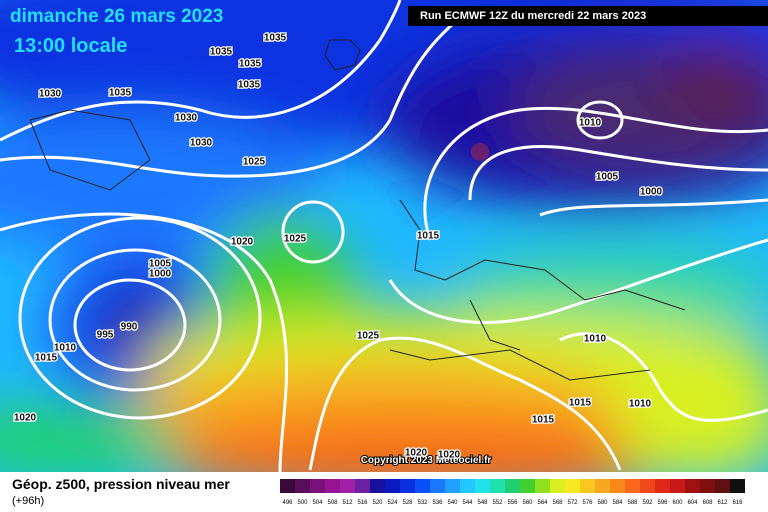 This screenshot has width=768, height=512. Describe the element at coordinates (160, 274) in the screenshot. I see `isobar-label: 1000` at that location.